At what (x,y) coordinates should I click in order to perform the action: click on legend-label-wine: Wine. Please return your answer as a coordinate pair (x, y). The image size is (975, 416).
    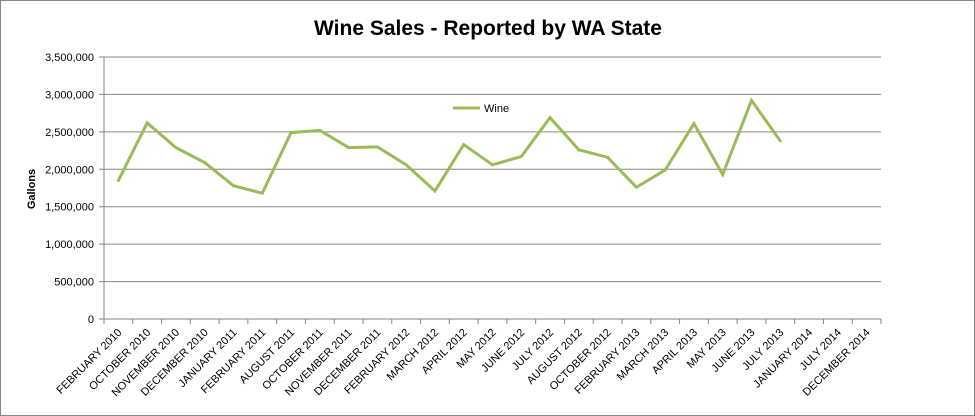
    Looking at the image, I should click on (496, 109).